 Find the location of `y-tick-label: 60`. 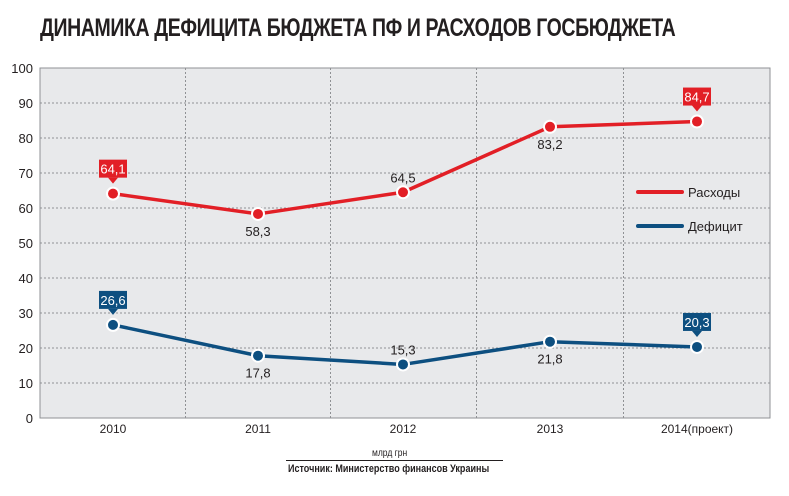

y-tick-label: 60 is located at coordinates (26, 208).